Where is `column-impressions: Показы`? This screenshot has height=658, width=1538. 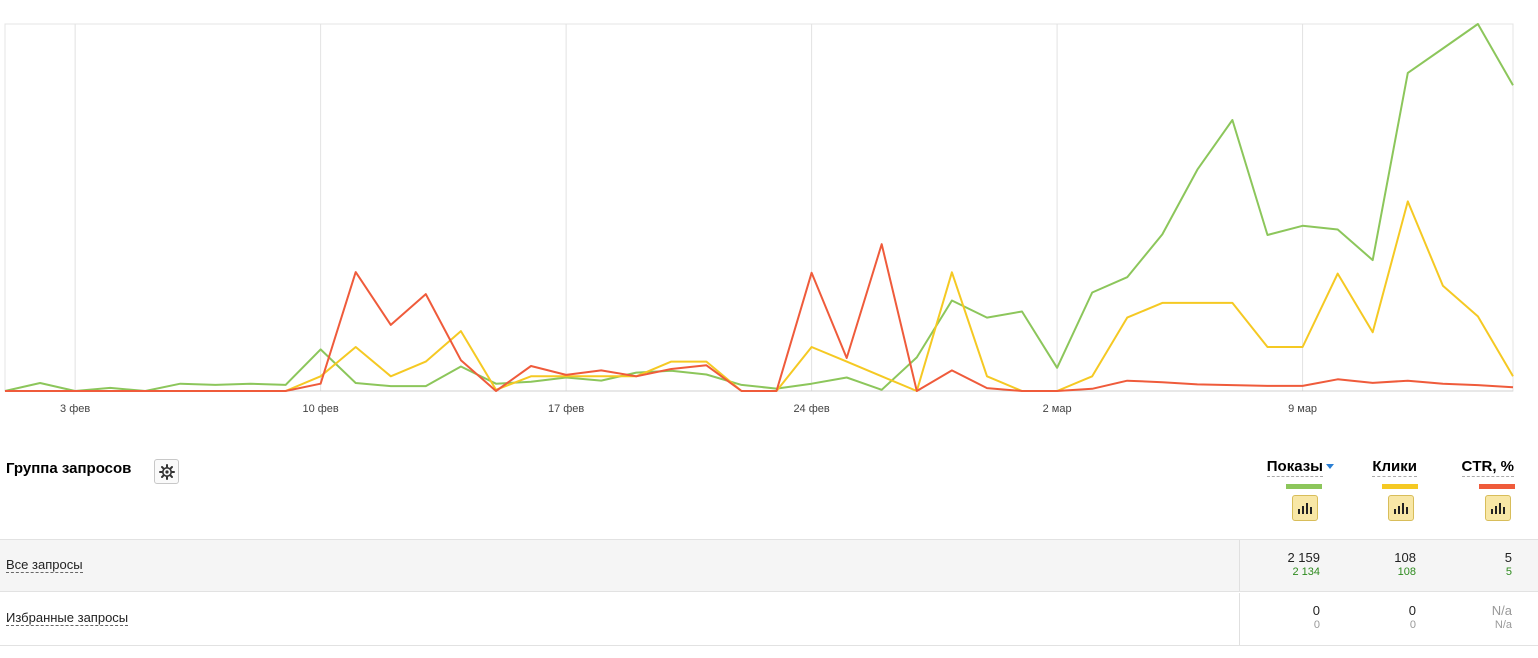 column-impressions: Показы is located at coordinates (1300, 467).